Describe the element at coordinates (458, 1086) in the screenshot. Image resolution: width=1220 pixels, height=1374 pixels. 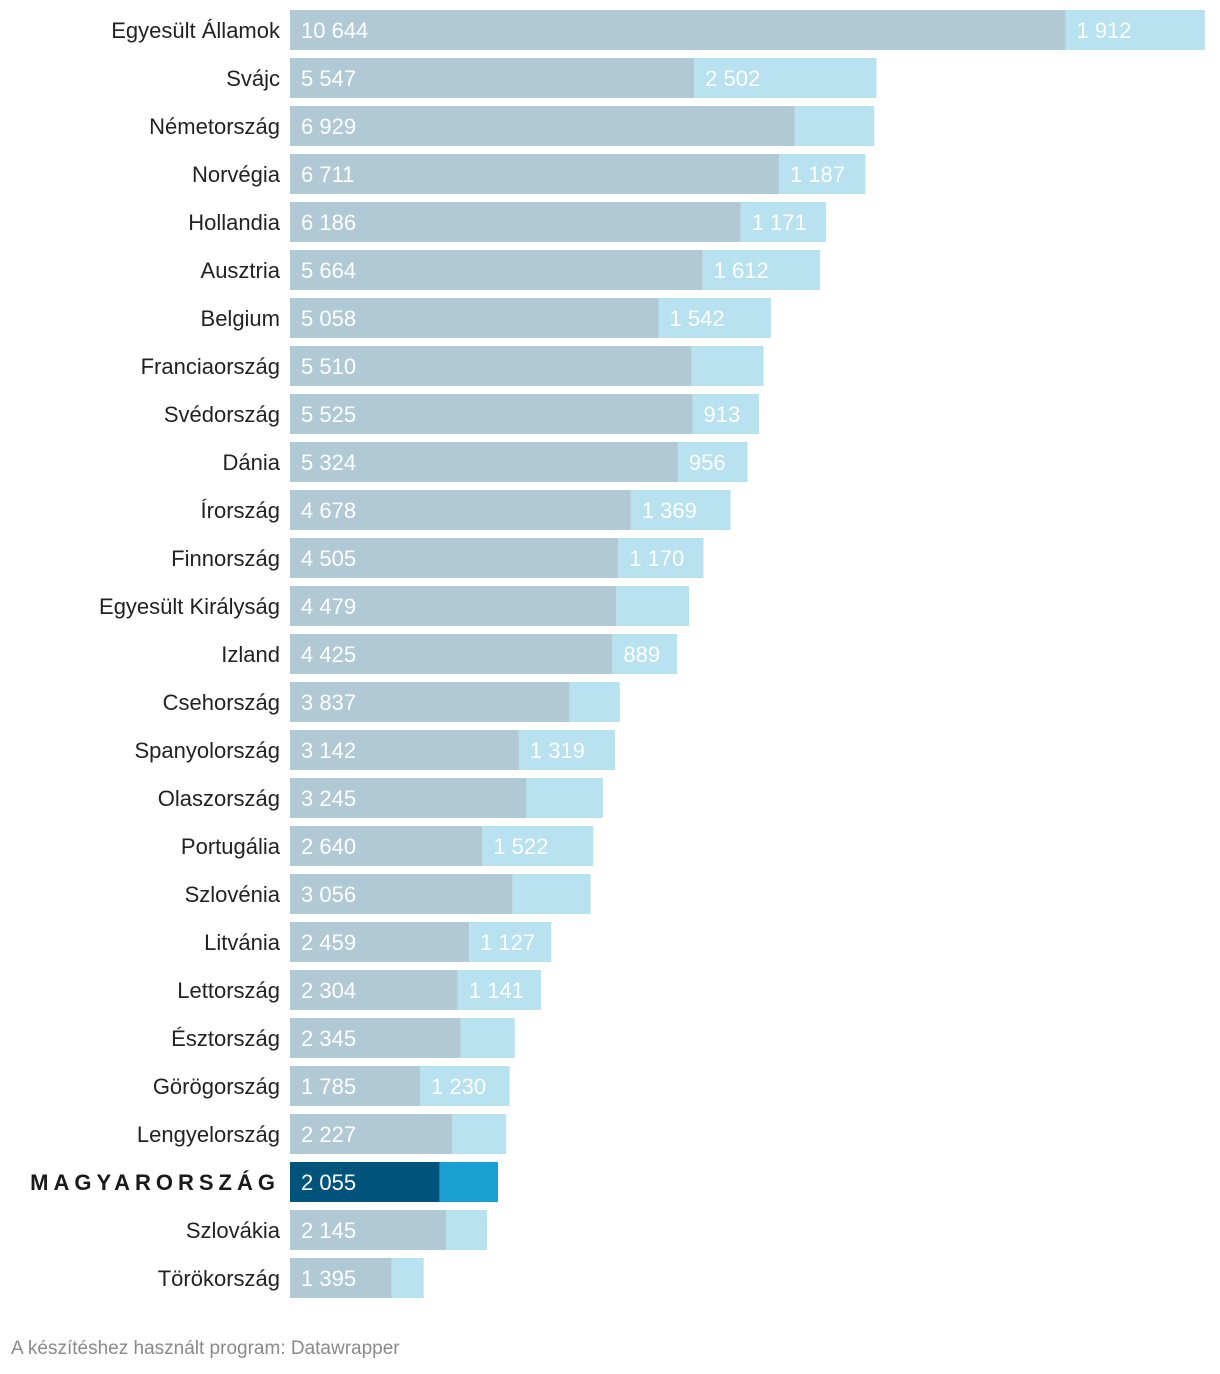
I see `value-label: 1 230` at that location.